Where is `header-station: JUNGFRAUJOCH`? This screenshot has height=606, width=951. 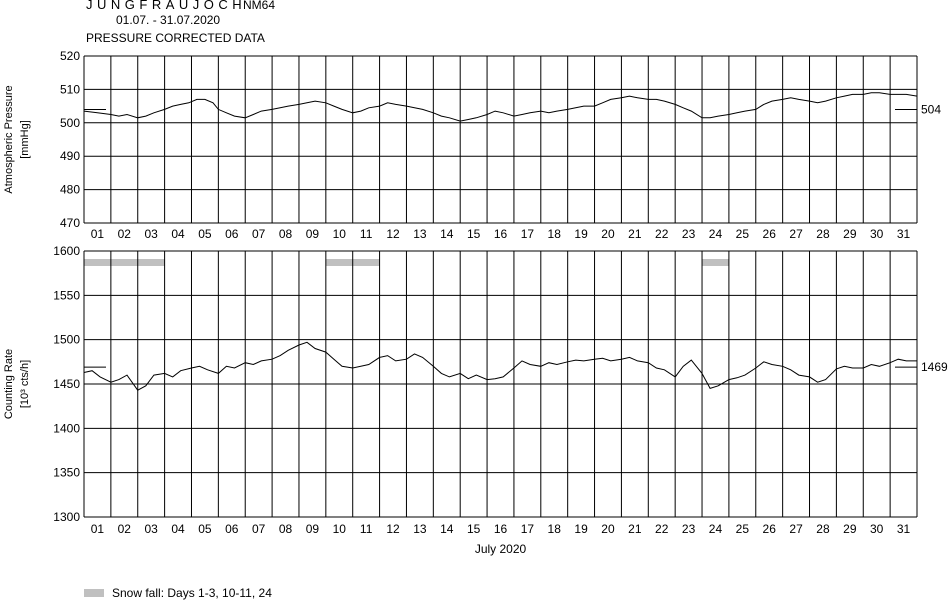
header-station: JUNGFRAUJOCH is located at coordinates (166, 6).